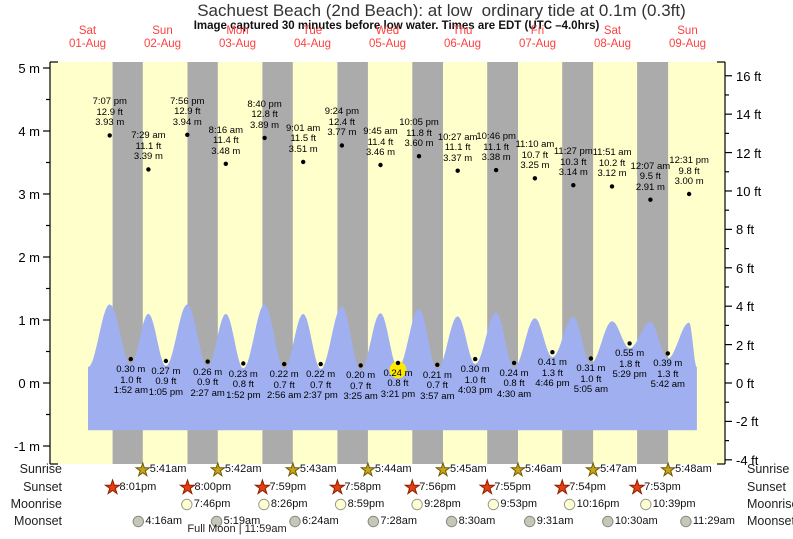 The width and height of the screenshot is (793, 539). What do you see at coordinates (552, 373) in the screenshot?
I see `low-tide-label: 0.41 m 1.3 ft 4:46 pm` at bounding box center [552, 373].